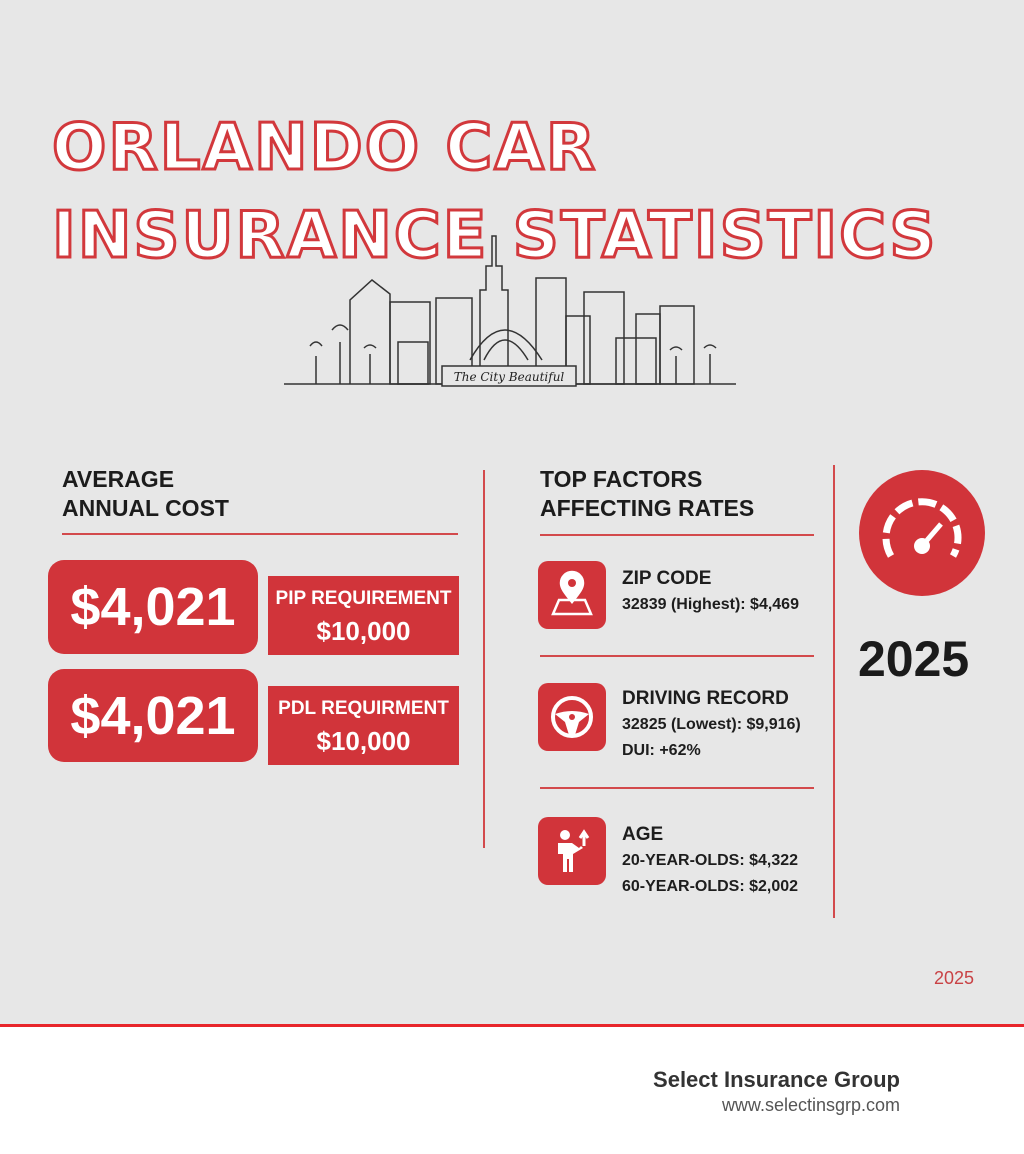 The image size is (1024, 1154). I want to click on person-age-icon, so click(572, 851).